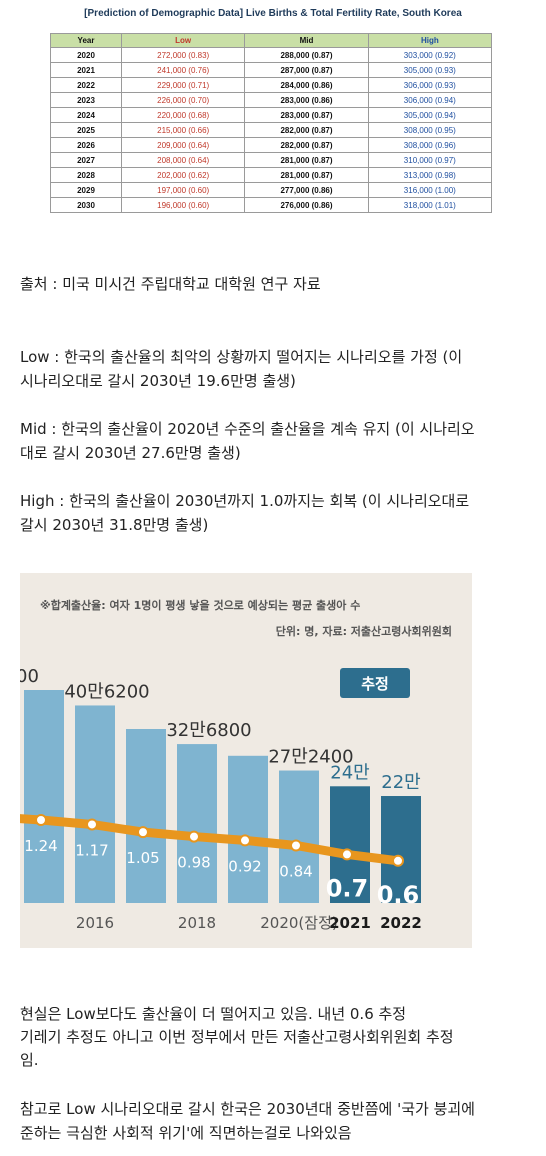 The height and width of the screenshot is (1156, 546). What do you see at coordinates (197, 923) in the screenshot?
I see `x-tick-3: 2018` at bounding box center [197, 923].